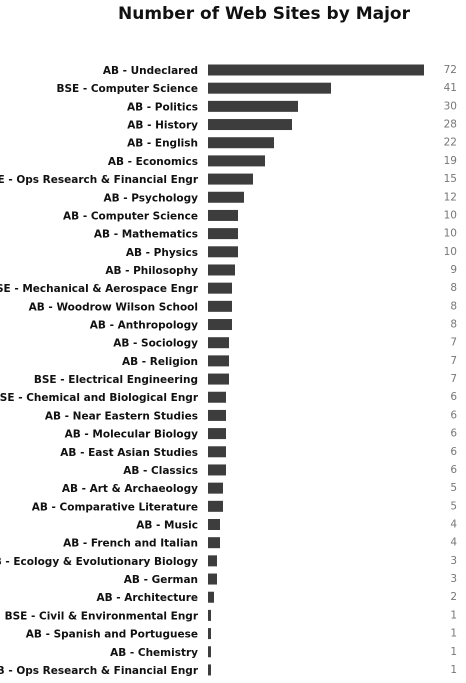 The width and height of the screenshot is (466, 683). I want to click on value-label: 22, so click(450, 143).